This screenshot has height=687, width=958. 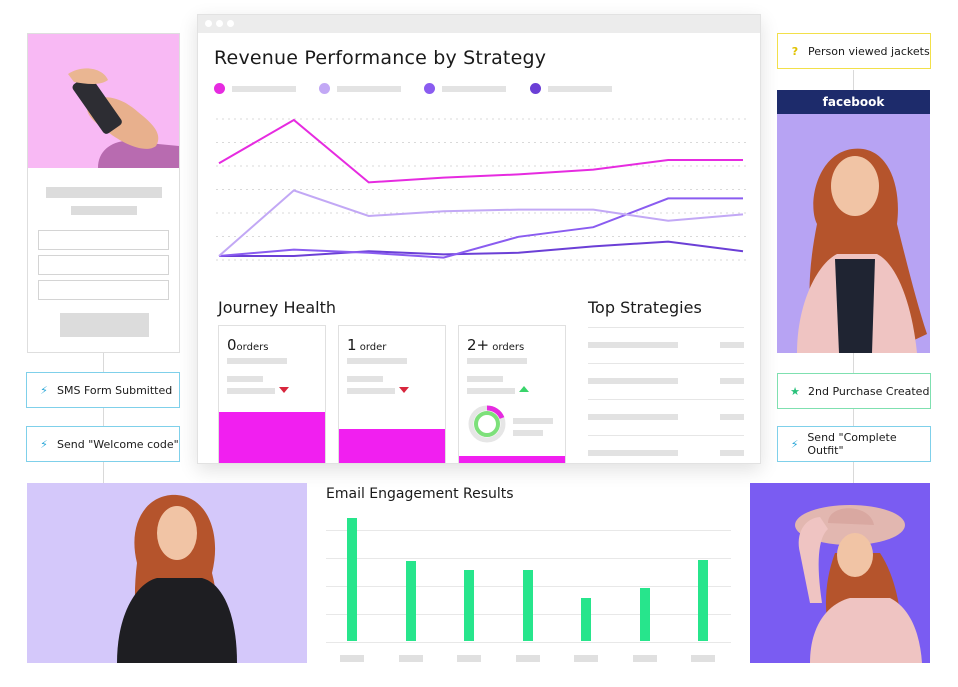 What do you see at coordinates (840, 573) in the screenshot?
I see `woman-in-hat-image` at bounding box center [840, 573].